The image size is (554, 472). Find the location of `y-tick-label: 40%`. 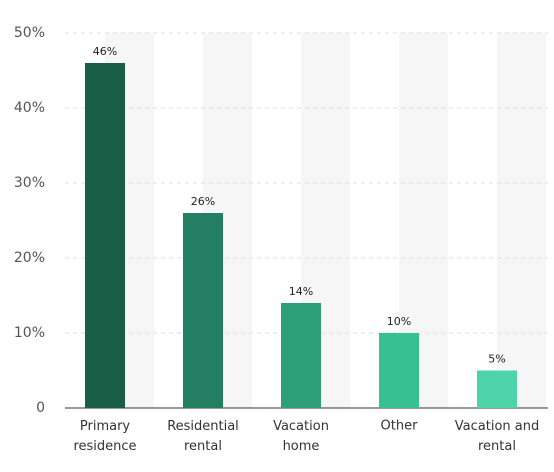

y-tick-label: 40% is located at coordinates (29, 108).